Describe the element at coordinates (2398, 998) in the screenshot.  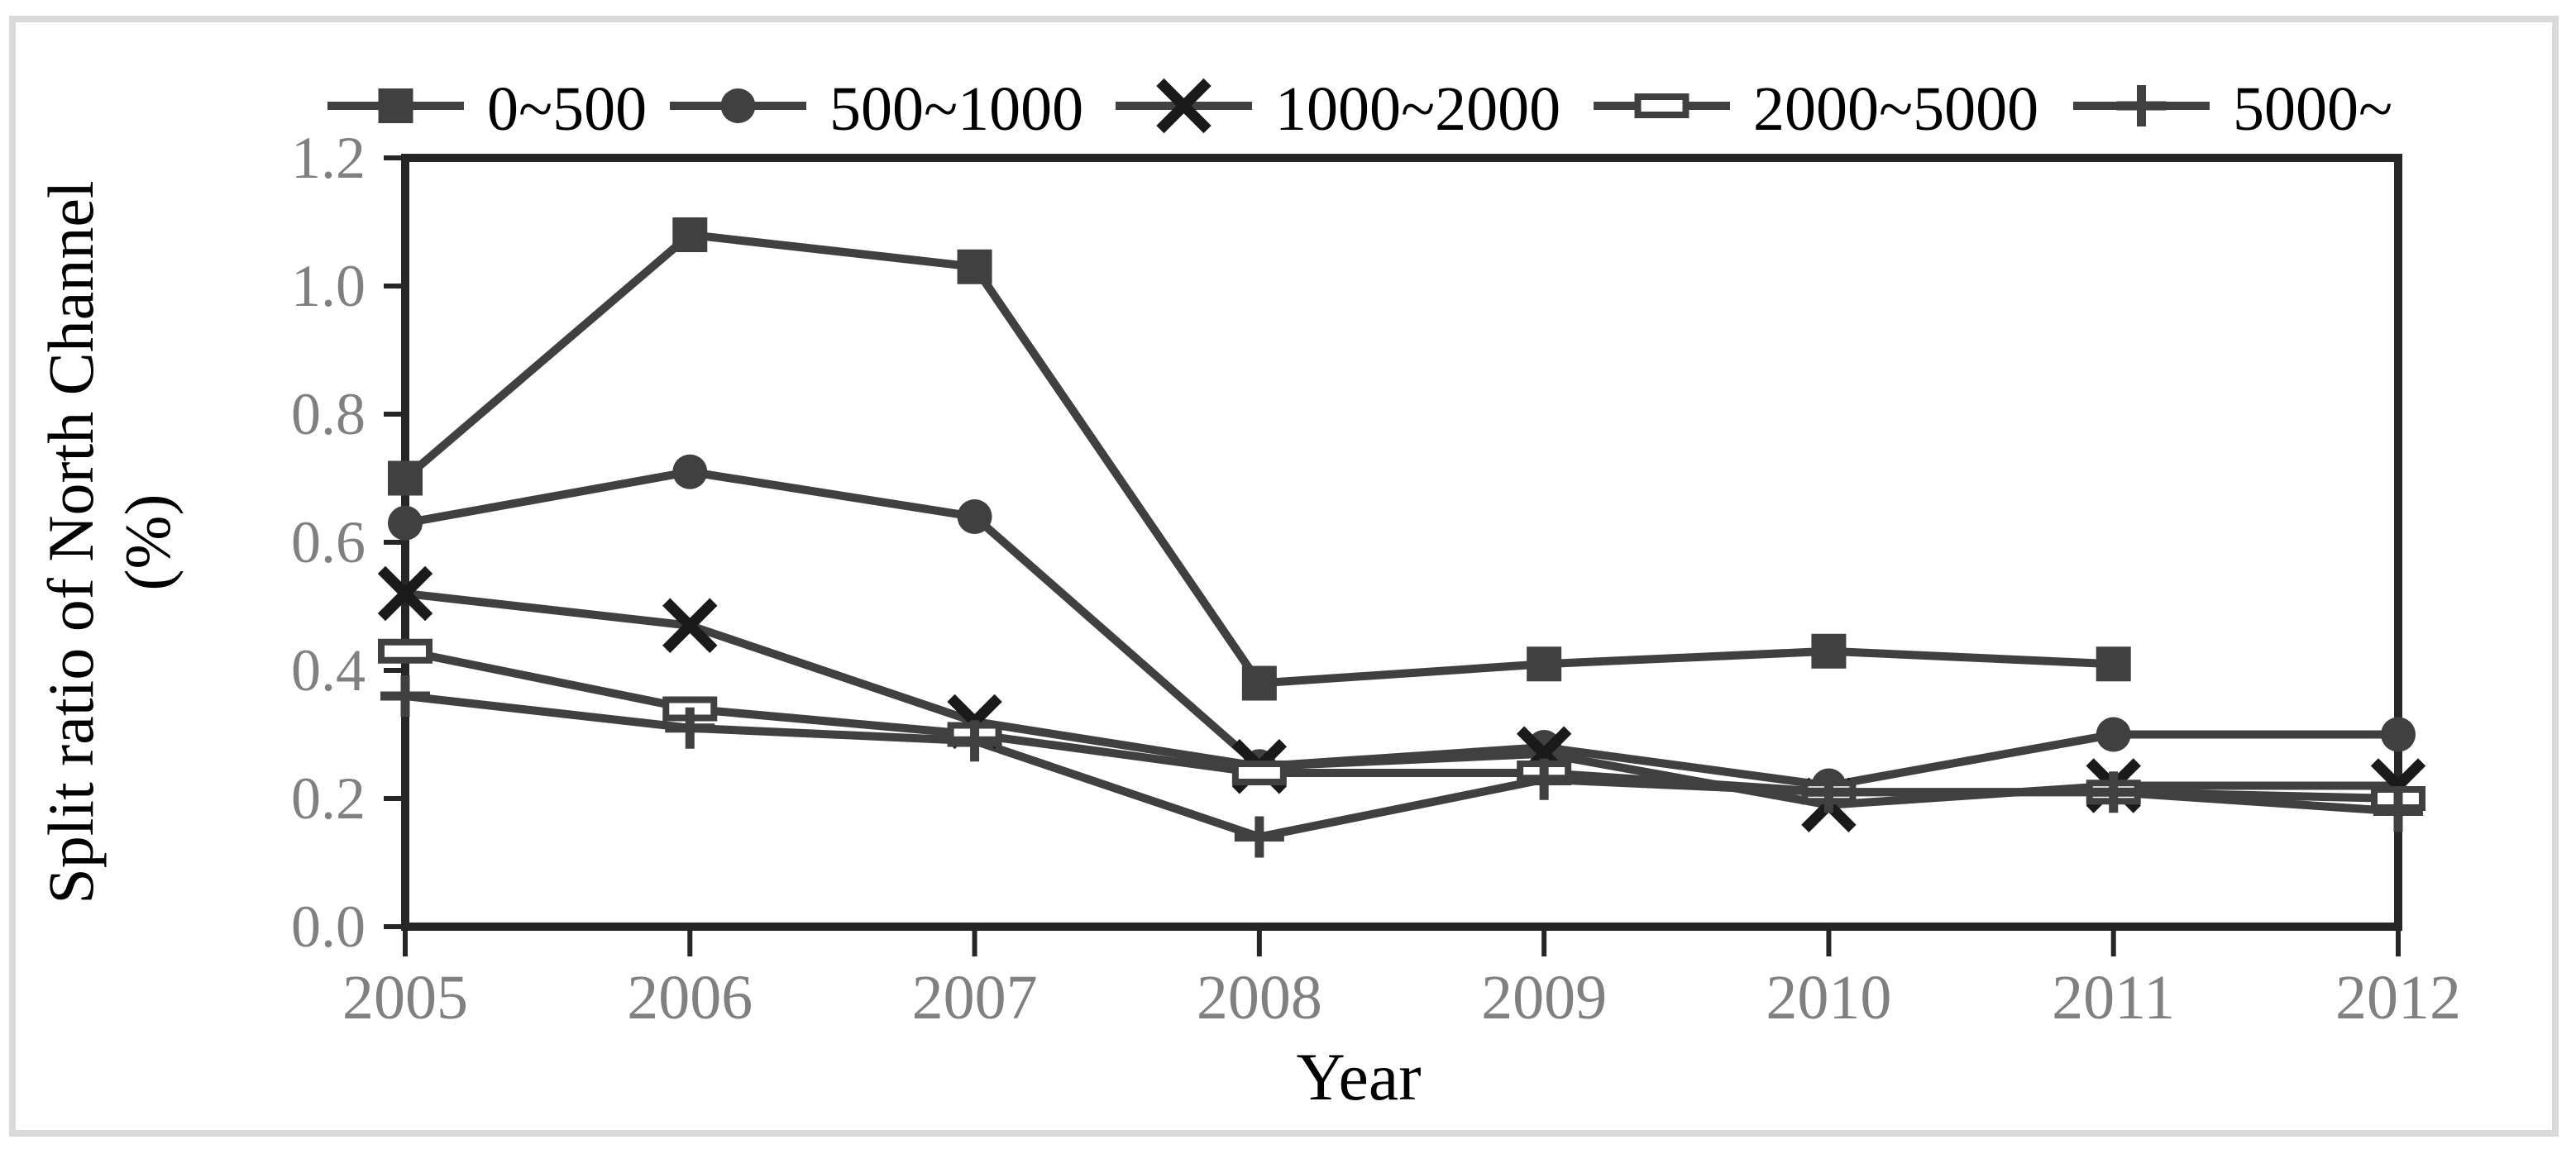
I see `x-tick-label: 2012` at that location.